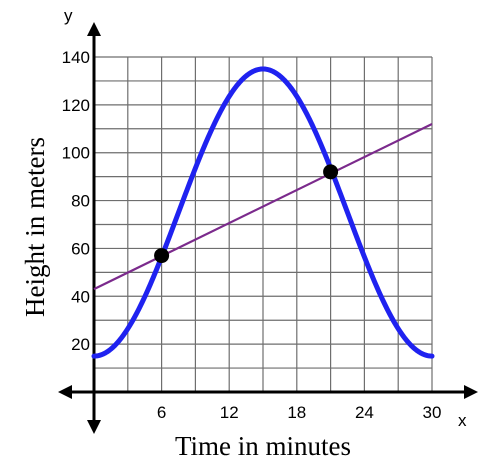  What do you see at coordinates (94, 29) in the screenshot?
I see `y-axis-arrow-up` at bounding box center [94, 29].